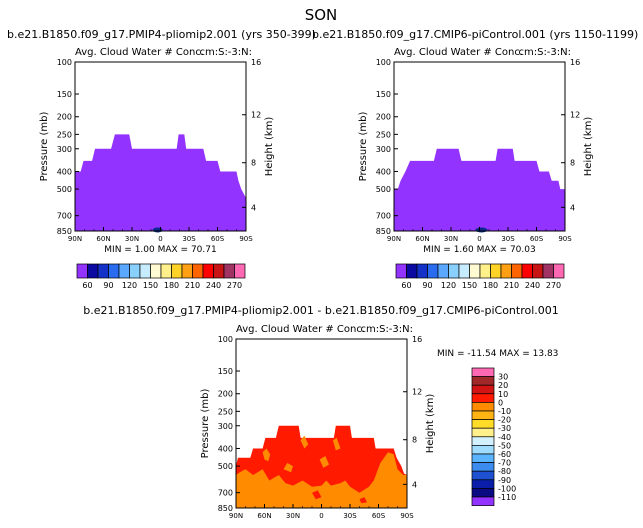  I want to click on colorbar-label: -30, so click(504, 428).